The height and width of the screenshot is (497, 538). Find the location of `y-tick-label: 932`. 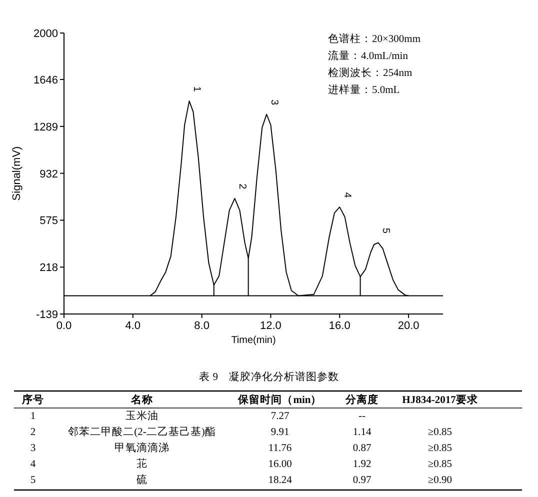

y-tick-label: 932 is located at coordinates (49, 174).